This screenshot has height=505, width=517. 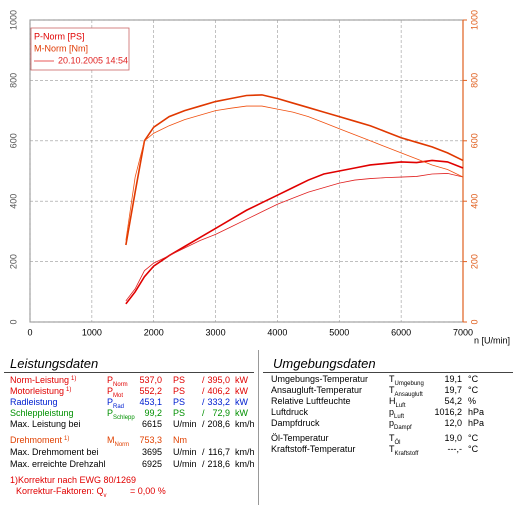 What do you see at coordinates (474, 20) in the screenshot?
I see `y2-tick-label: 1000` at bounding box center [474, 20].